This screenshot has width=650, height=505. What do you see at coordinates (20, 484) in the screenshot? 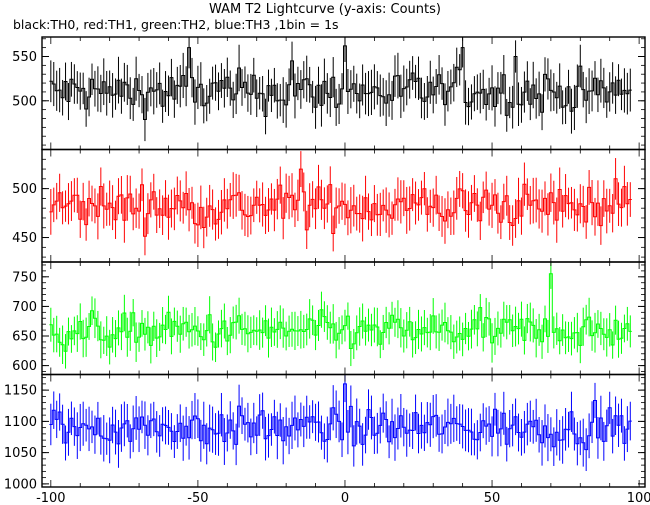
I see `y-tick-label: 1000` at bounding box center [20, 484].